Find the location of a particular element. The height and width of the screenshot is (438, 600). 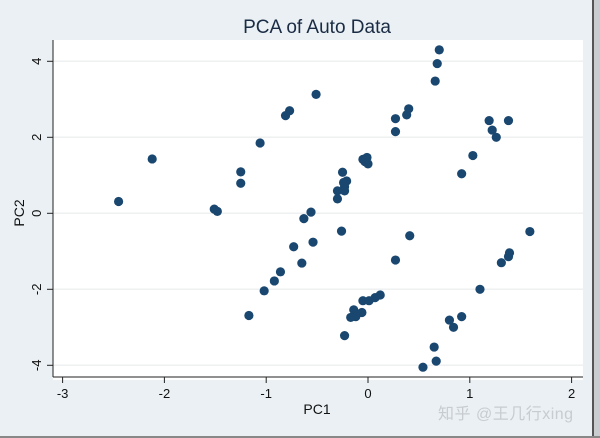

y-tick-label: 2 is located at coordinates (36, 137).